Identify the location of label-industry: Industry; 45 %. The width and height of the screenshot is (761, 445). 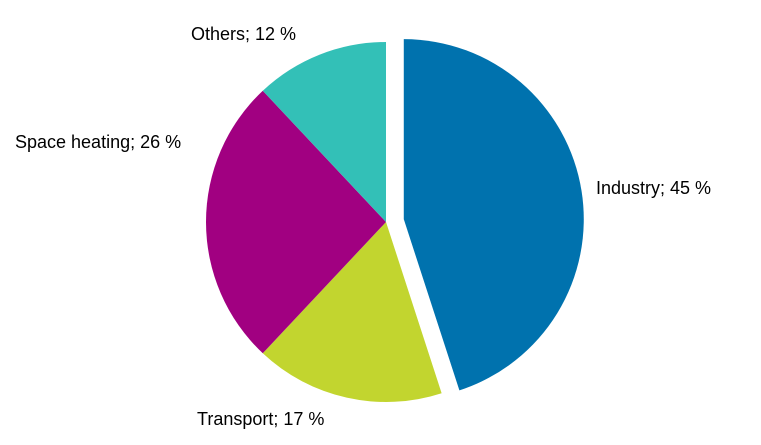
(654, 188).